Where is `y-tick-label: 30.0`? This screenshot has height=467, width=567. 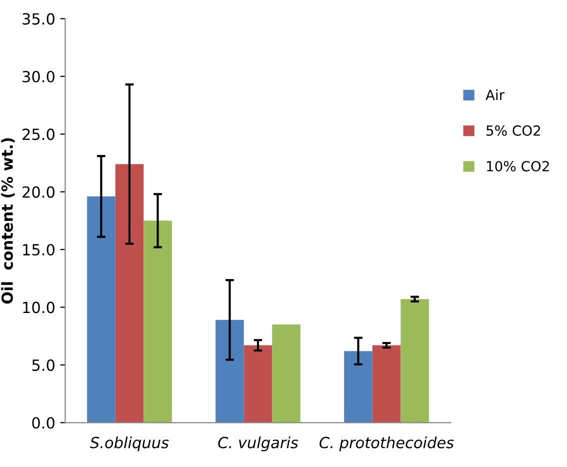
y-tick-label: 30.0 is located at coordinates (38, 76).